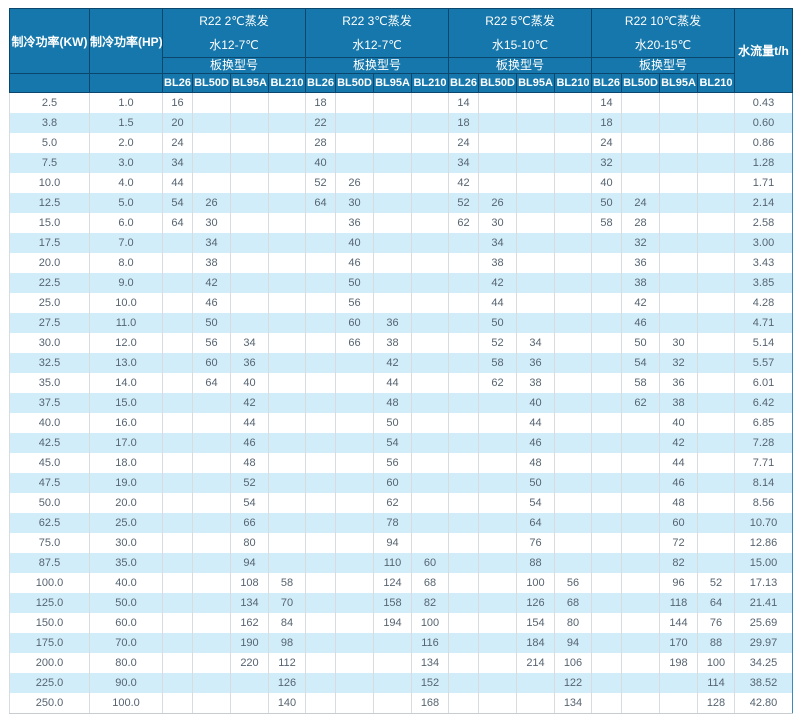 This screenshot has height=723, width=800. I want to click on cell-power-kw: 175.0, so click(49, 643).